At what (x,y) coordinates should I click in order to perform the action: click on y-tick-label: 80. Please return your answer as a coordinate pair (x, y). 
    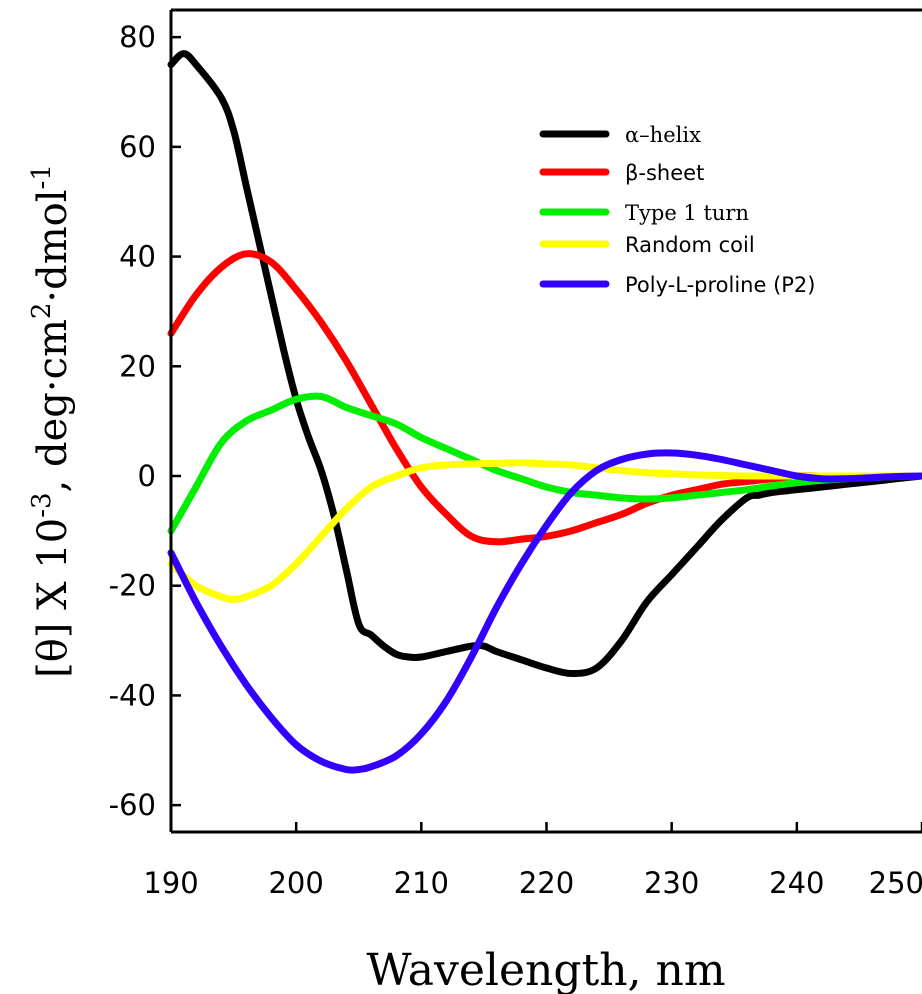
    Looking at the image, I should click on (137, 37).